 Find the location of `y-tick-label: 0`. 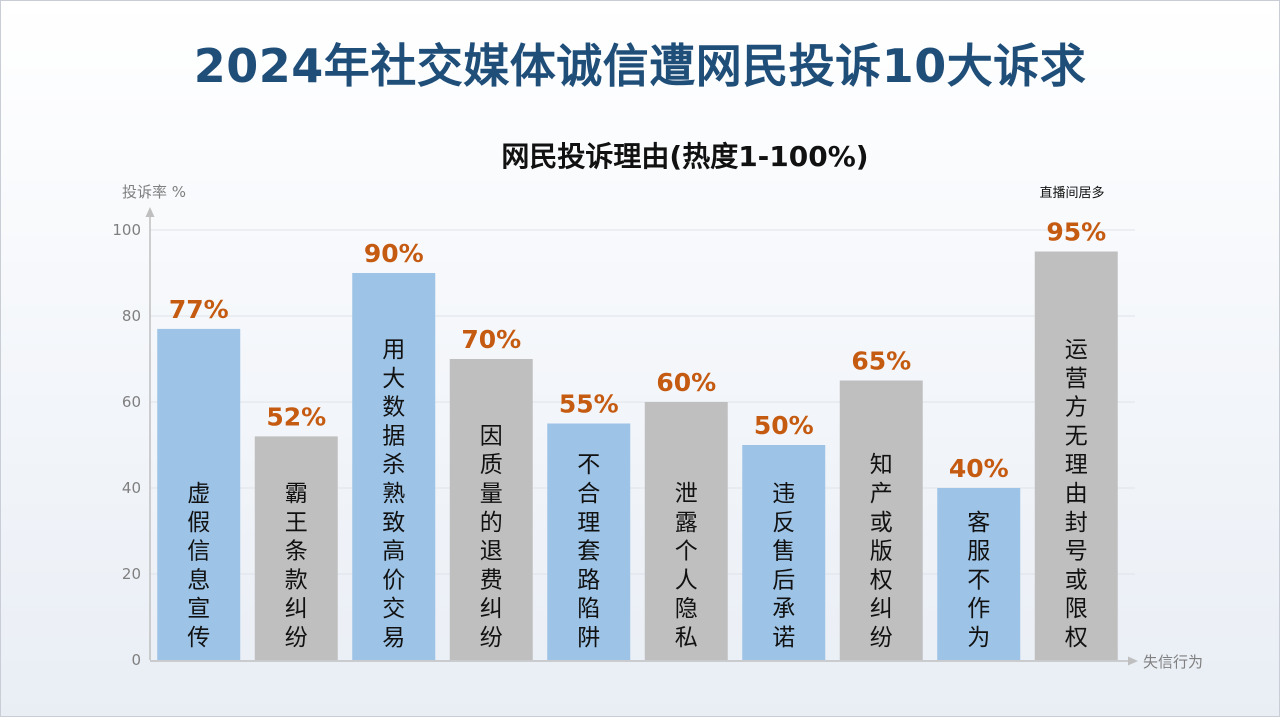

y-tick-label: 0 is located at coordinates (136, 660).